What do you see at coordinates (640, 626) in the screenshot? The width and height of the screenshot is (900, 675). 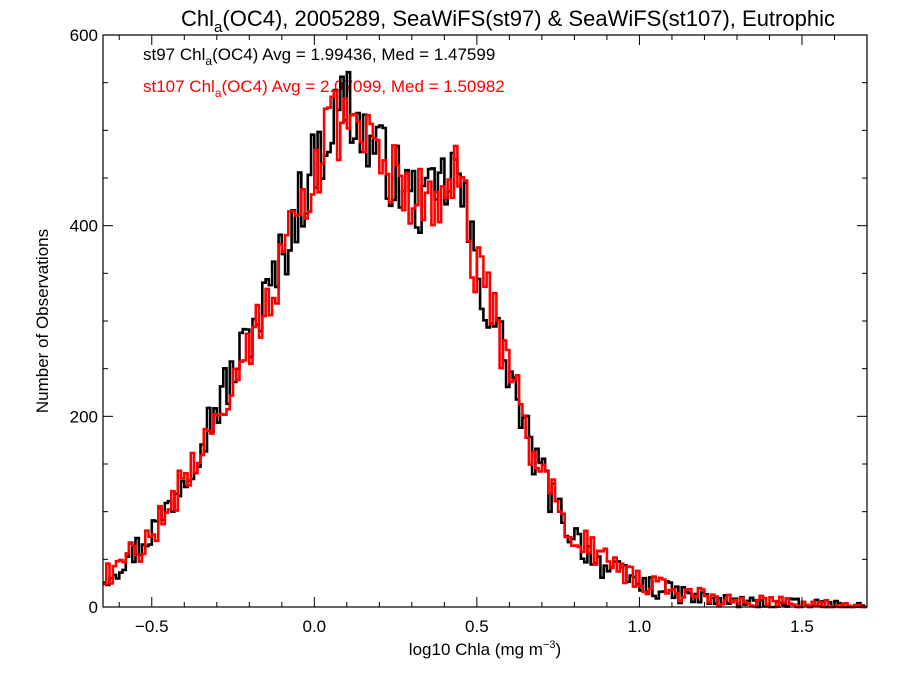 I see `x-tick-label: 1.0` at bounding box center [640, 626].